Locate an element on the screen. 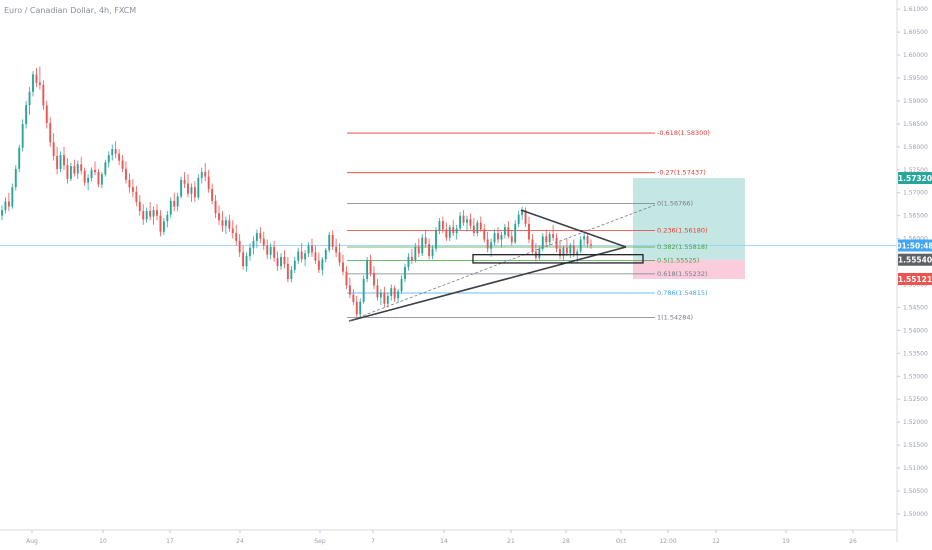 The width and height of the screenshot is (932, 550). y-tick-label: 1.52500 is located at coordinates (915, 399).